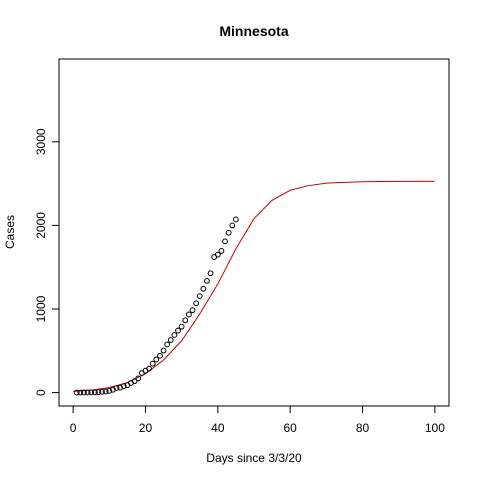 The height and width of the screenshot is (485, 480). What do you see at coordinates (218, 428) in the screenshot?
I see `x-tick-label: 40` at bounding box center [218, 428].